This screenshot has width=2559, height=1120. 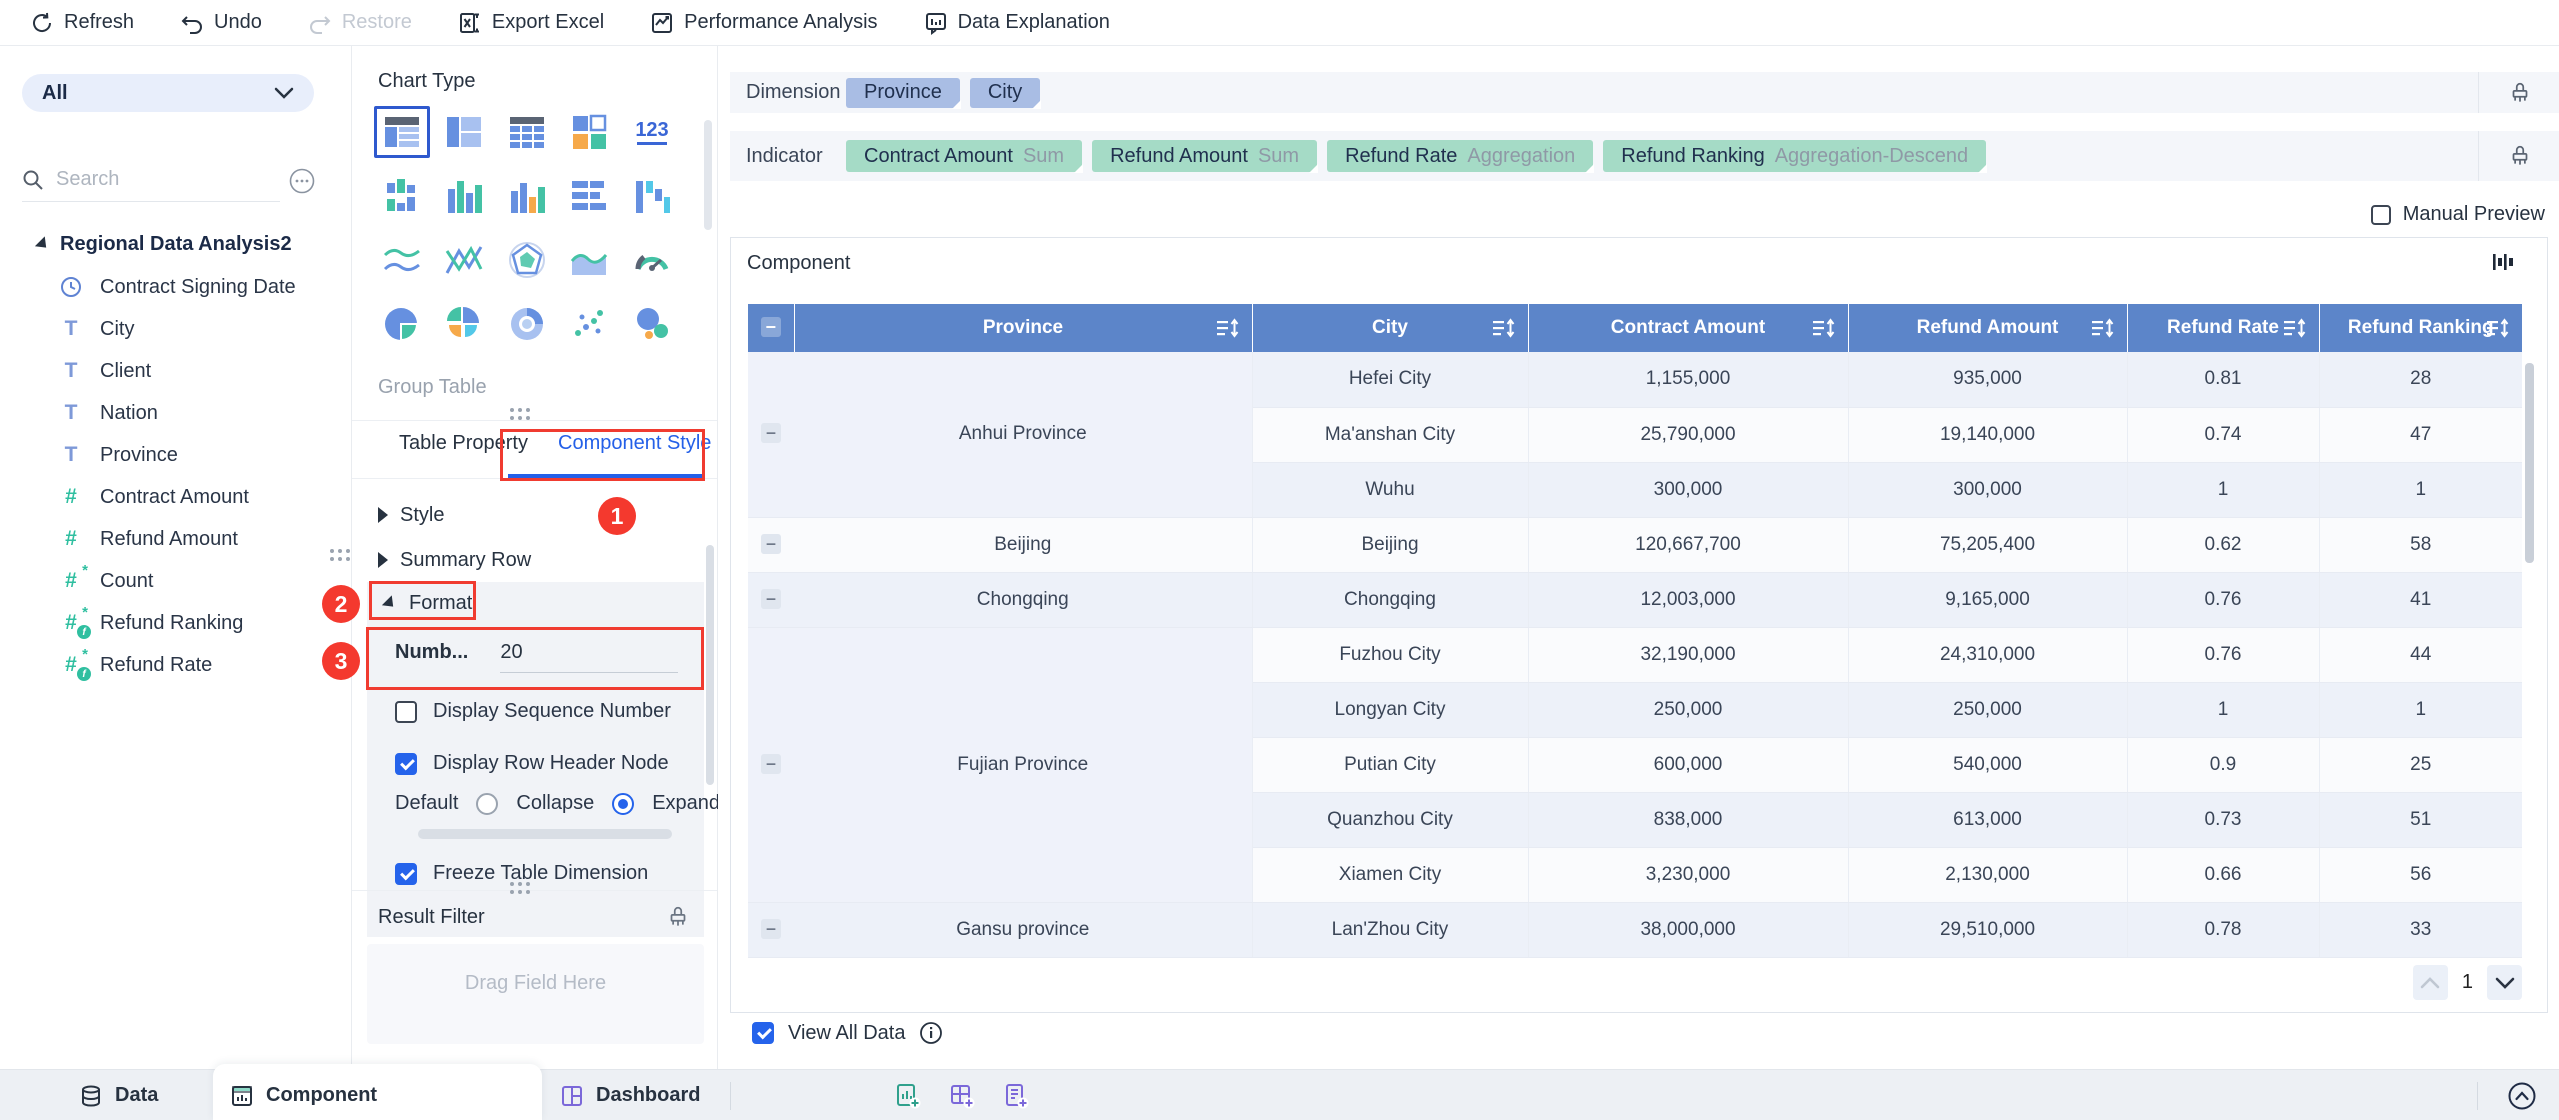 What do you see at coordinates (402, 196) in the screenshot?
I see `chart-type-stacked-column-icon` at bounding box center [402, 196].